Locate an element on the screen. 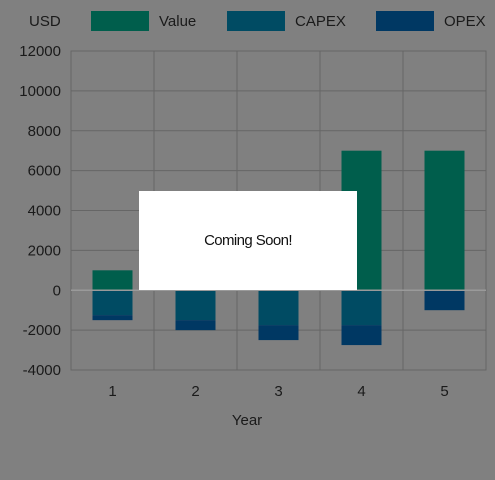 The height and width of the screenshot is (480, 495). y-tick-label: 0 is located at coordinates (57, 290).